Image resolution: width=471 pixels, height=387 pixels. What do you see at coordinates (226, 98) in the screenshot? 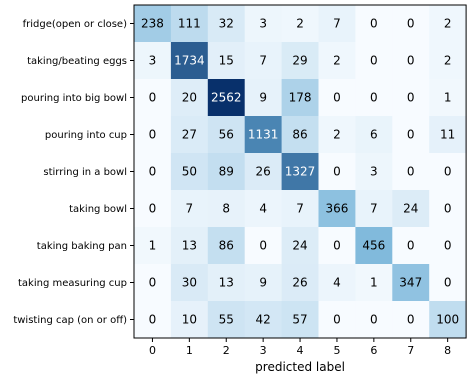
I see `cell-value-label: 2562` at bounding box center [226, 98].